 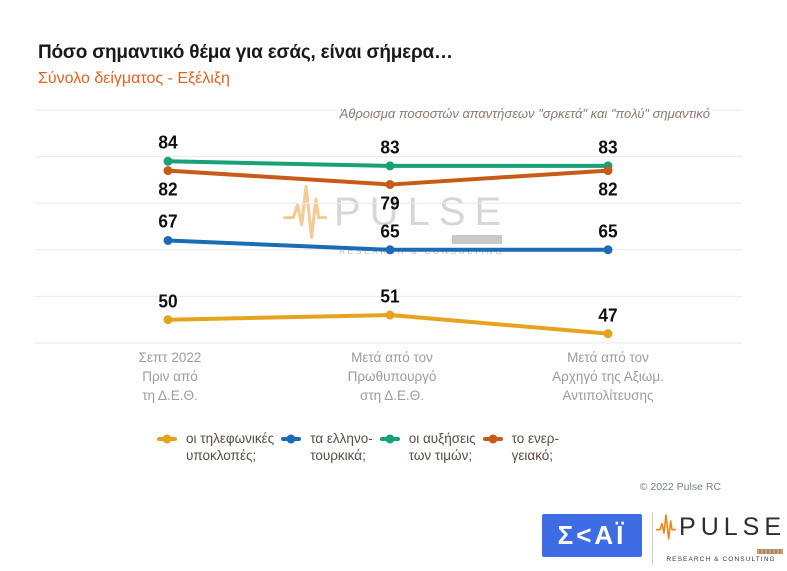 I want to click on legend-item-greek-turkish: τα ελληνο- τουρκικά;, so click(x=327, y=447).